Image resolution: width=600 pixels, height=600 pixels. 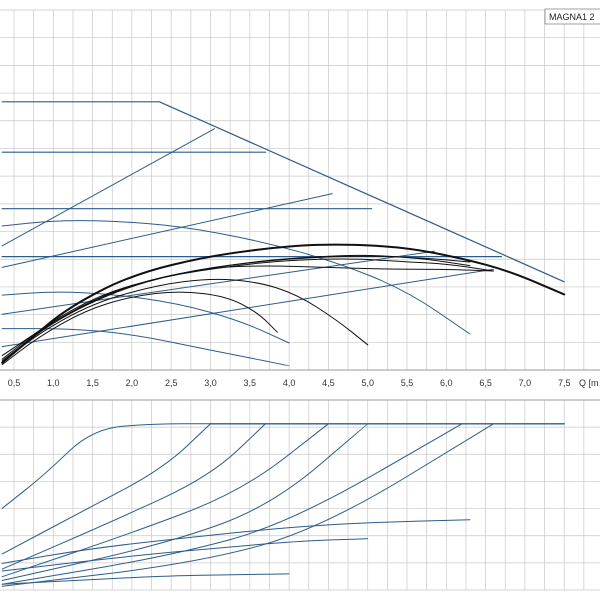 I want to click on x-tick-label: 6,0, so click(x=446, y=383).